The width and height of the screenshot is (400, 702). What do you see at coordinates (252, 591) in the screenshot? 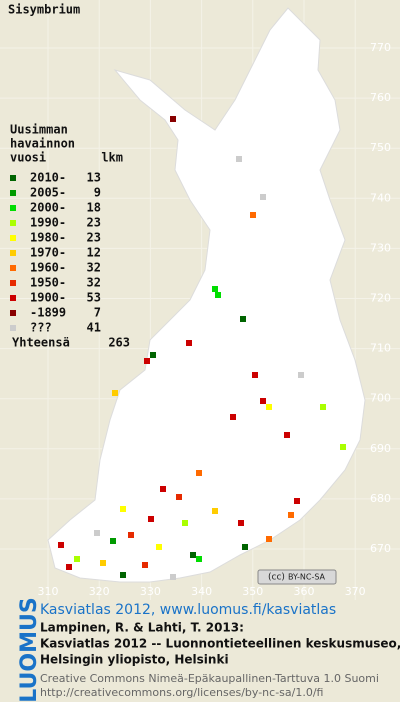
I see `x-tick-label: 350` at bounding box center [252, 591].